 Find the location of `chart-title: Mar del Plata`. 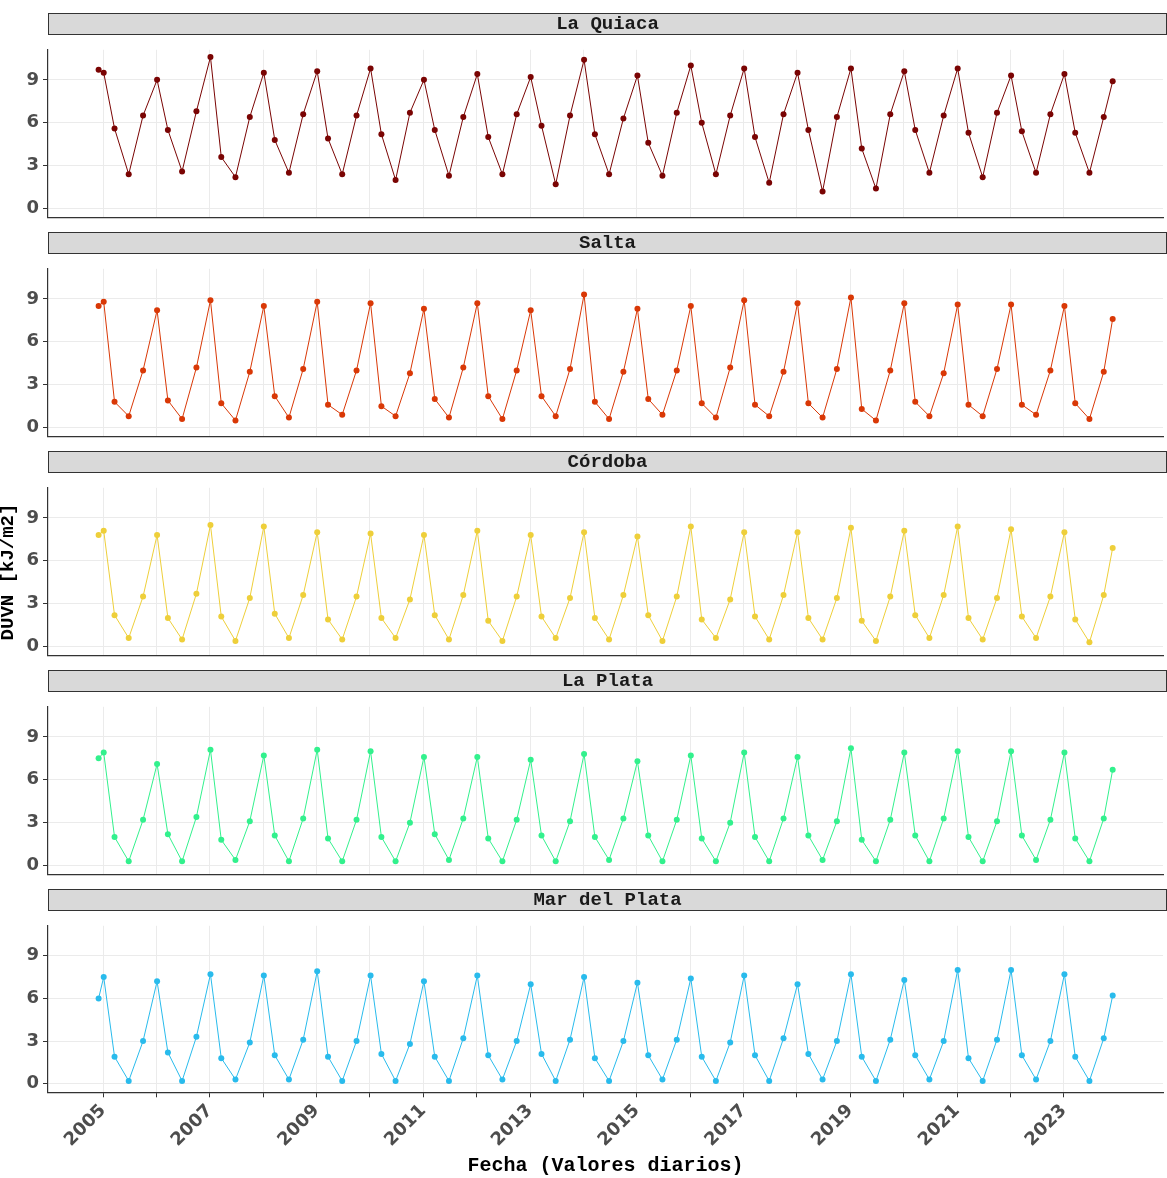

chart-title: Mar del Plata is located at coordinates (607, 900).